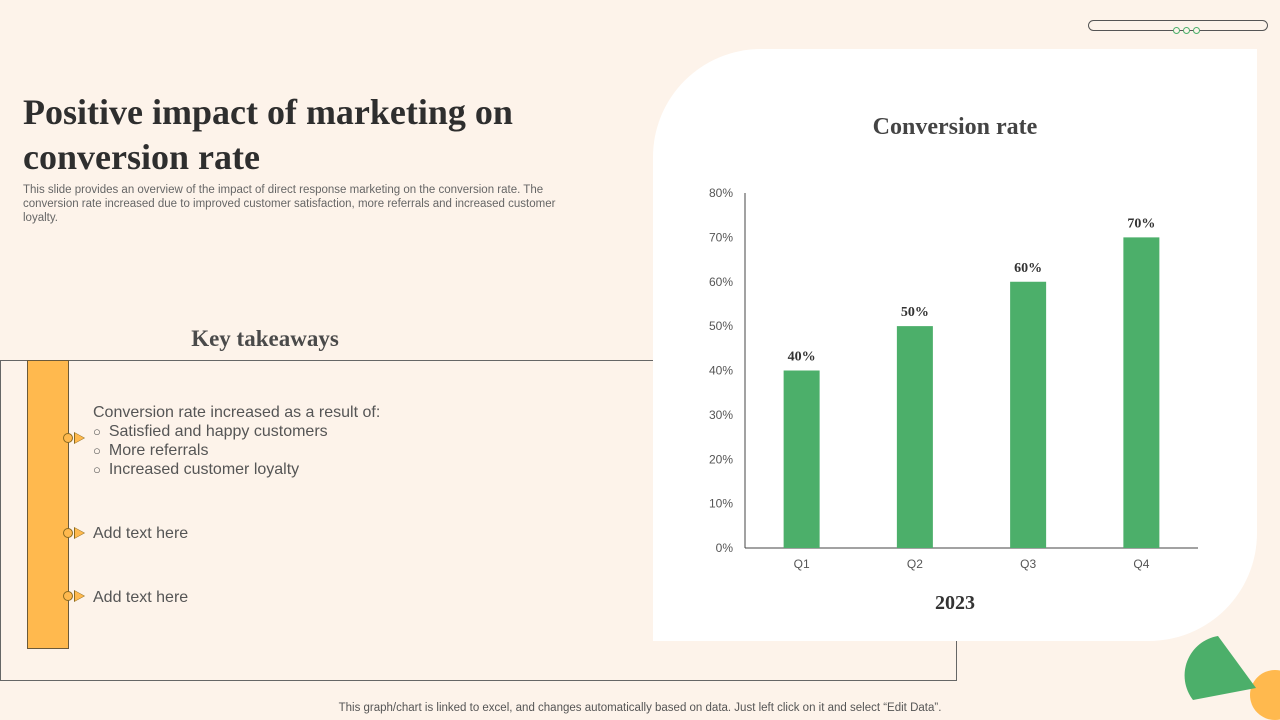 The height and width of the screenshot is (720, 1280). I want to click on bar-value-label: 70%, so click(1141, 223).